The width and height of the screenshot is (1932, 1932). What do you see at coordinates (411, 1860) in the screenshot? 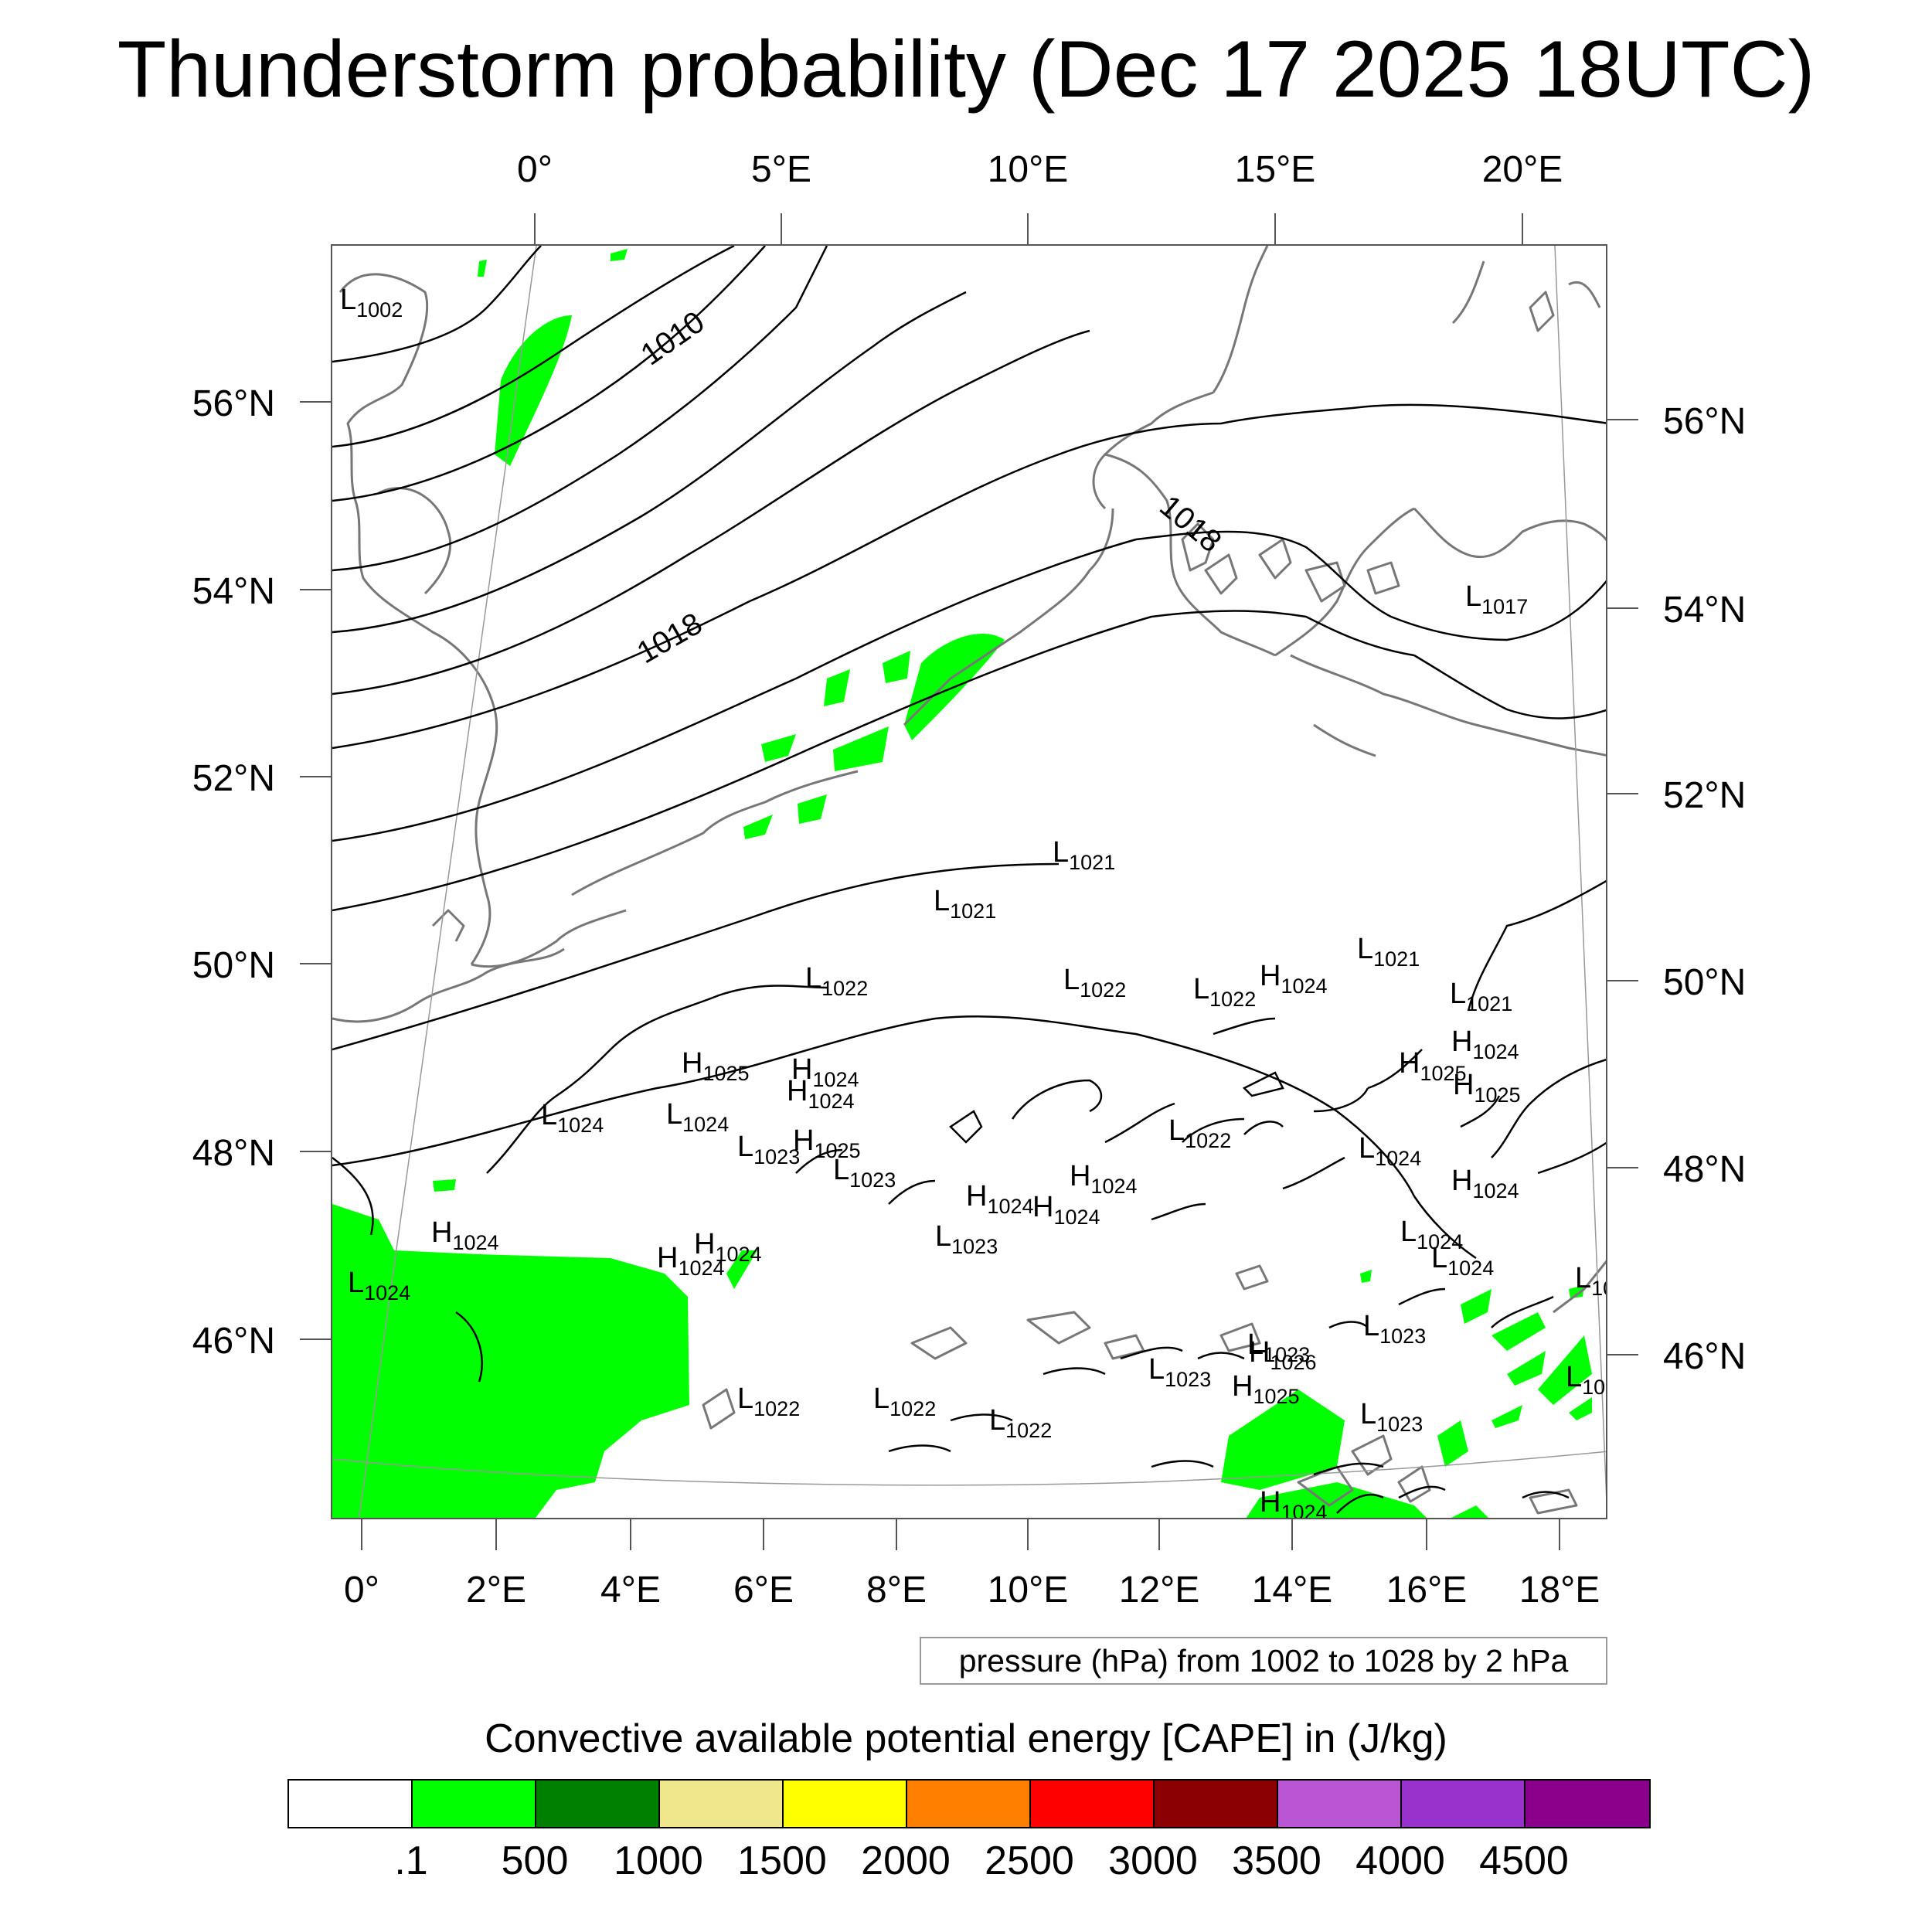
I see `colorbar-tick-label: .1` at bounding box center [411, 1860].